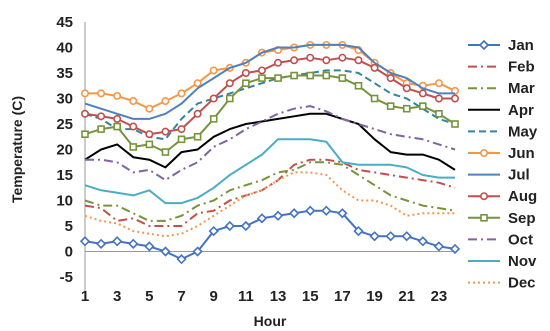 This screenshot has height=331, width=550. Describe the element at coordinates (519, 175) in the screenshot. I see `legend-label: Jul` at that location.